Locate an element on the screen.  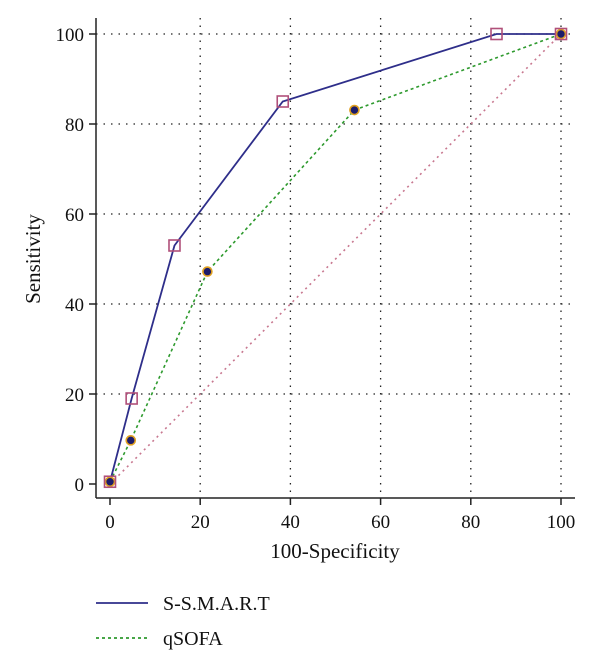
x-tick-label: 100 is located at coordinates (561, 522).